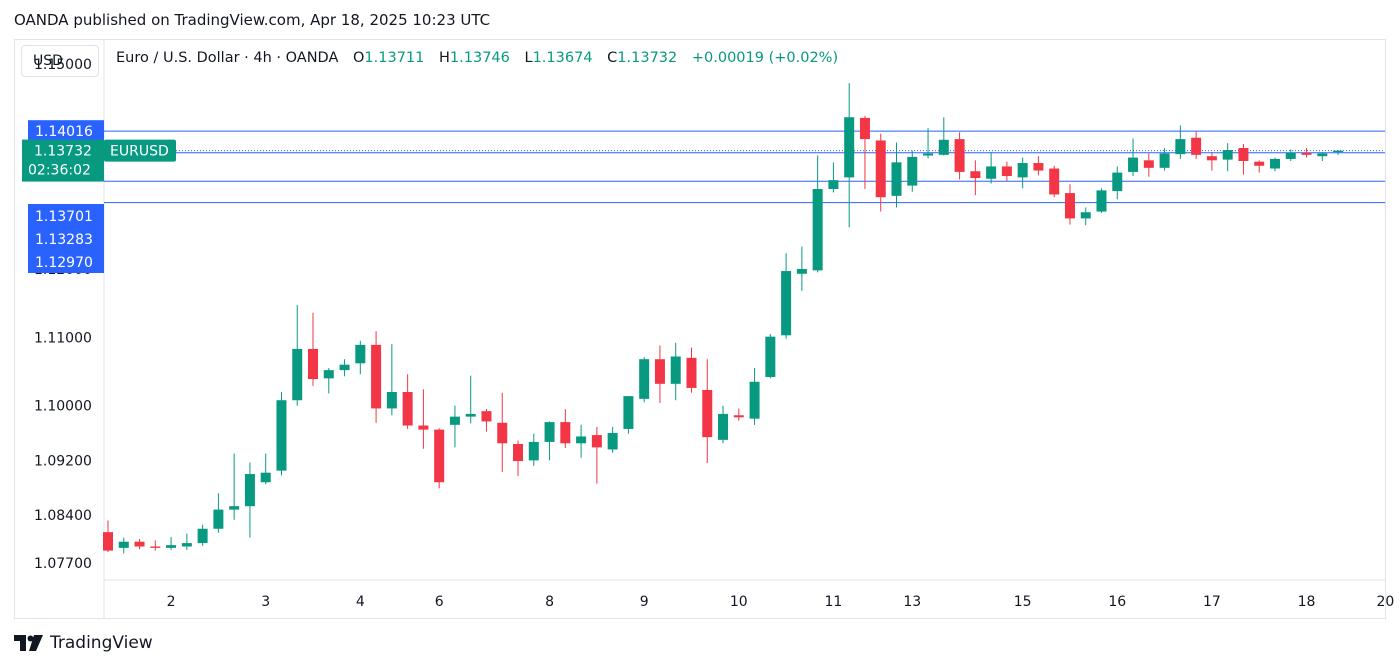 The image size is (1400, 668). I want to click on tradingview-logo: TradingView, so click(83, 643).